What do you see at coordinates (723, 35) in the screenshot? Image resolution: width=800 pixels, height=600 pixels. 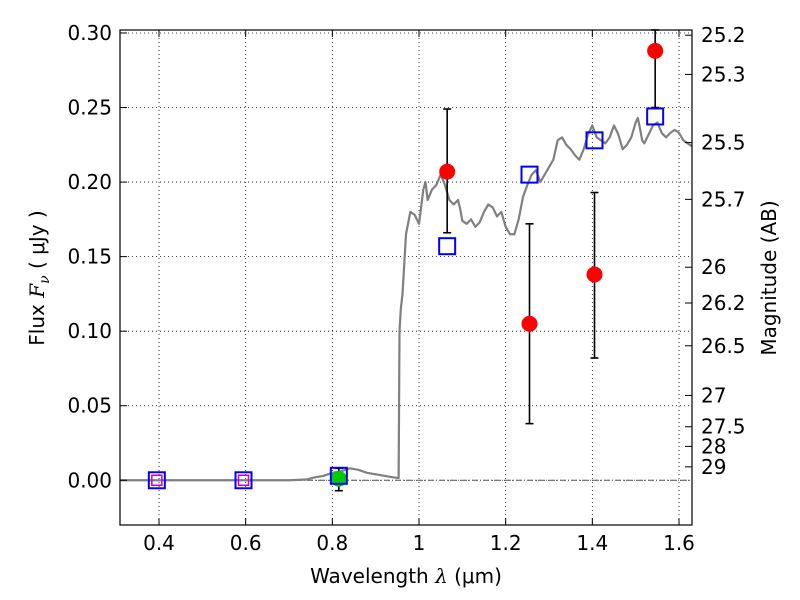 I see `mag-tick-label-0: 25.2` at bounding box center [723, 35].